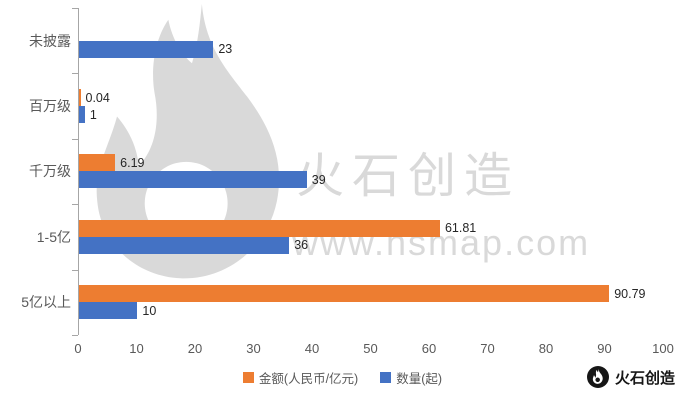 This screenshot has height=403, width=685. What do you see at coordinates (370, 348) in the screenshot?
I see `x-axis-label: 50` at bounding box center [370, 348].